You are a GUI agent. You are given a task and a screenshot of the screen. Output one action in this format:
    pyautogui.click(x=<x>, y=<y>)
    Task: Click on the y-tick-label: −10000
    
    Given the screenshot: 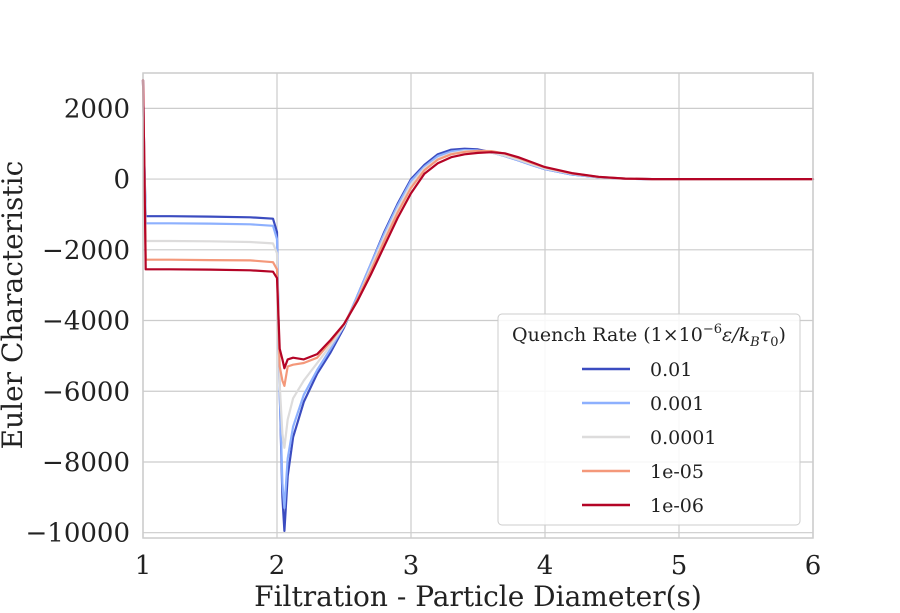 What is the action you would take?
    pyautogui.click(x=78, y=534)
    